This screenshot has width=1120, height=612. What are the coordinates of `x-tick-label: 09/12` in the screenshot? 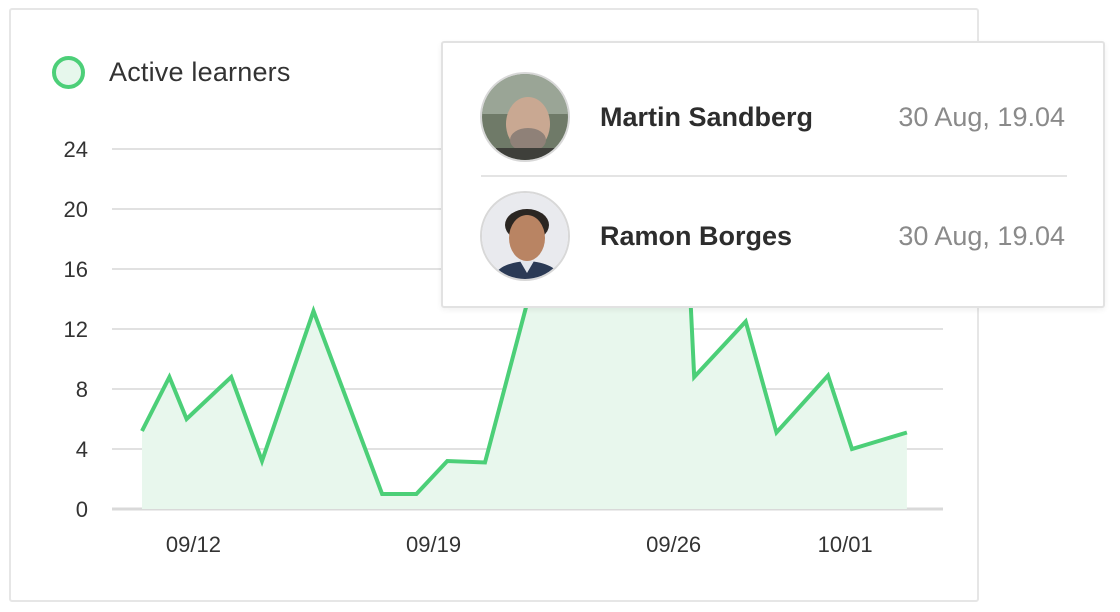 It's located at (193, 544).